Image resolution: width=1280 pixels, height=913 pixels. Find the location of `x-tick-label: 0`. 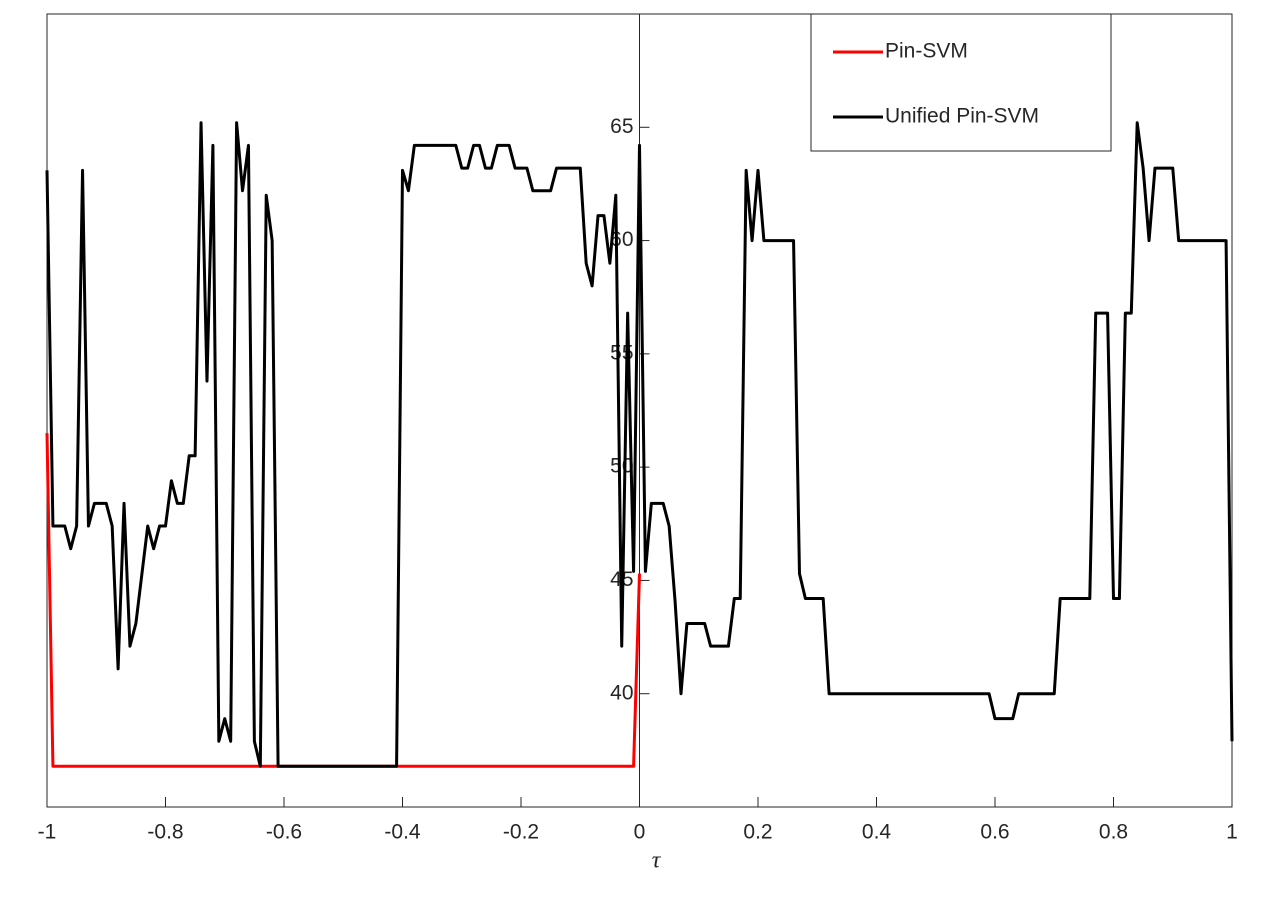

x-tick-label: 0 is located at coordinates (640, 832).